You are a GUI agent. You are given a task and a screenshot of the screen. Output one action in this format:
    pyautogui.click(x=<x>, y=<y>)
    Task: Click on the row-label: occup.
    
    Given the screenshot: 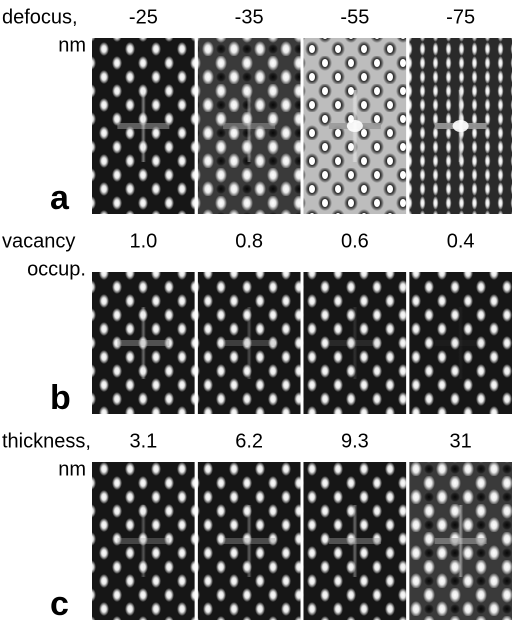 What is the action you would take?
    pyautogui.click(x=56, y=269)
    